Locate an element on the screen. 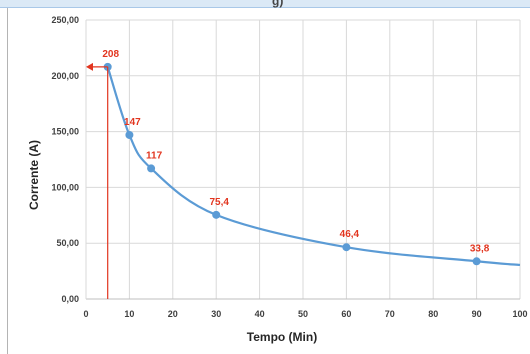  x-tick-label: 10 is located at coordinates (129, 314).